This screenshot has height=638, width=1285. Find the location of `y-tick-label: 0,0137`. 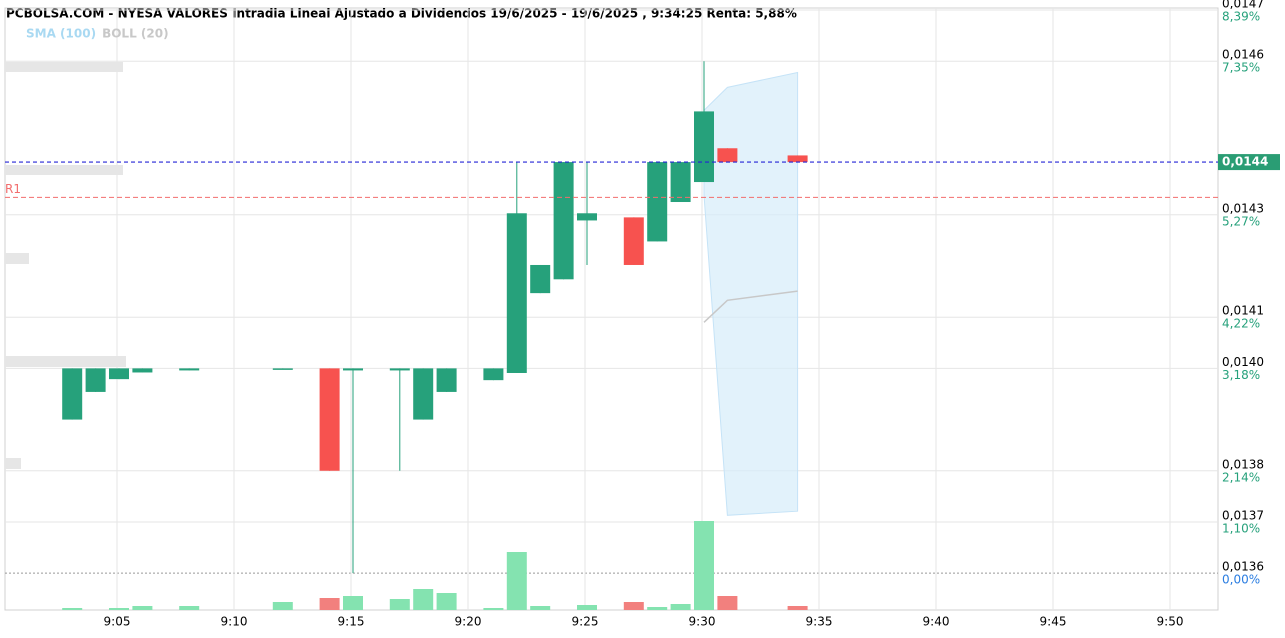

y-tick-label: 0,0137 is located at coordinates (1243, 515).